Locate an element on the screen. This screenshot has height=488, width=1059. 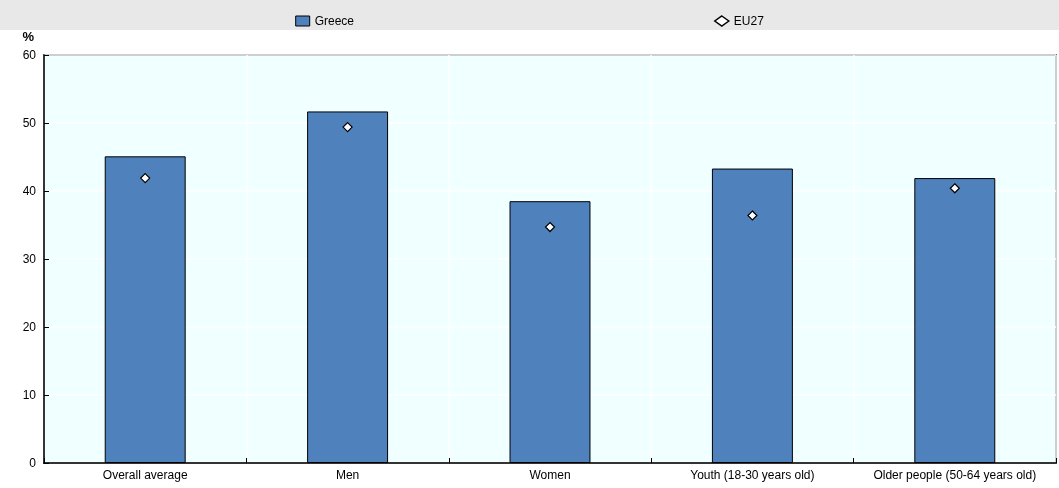
y-tick-label: 20 is located at coordinates (29, 327).